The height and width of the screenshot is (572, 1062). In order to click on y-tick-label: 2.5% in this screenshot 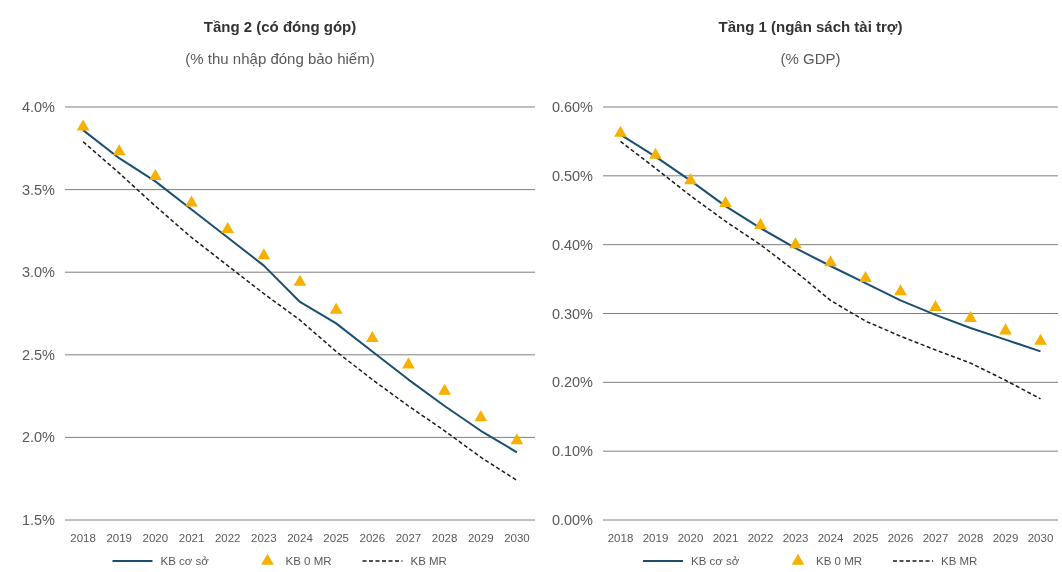, I will do `click(38, 354)`.